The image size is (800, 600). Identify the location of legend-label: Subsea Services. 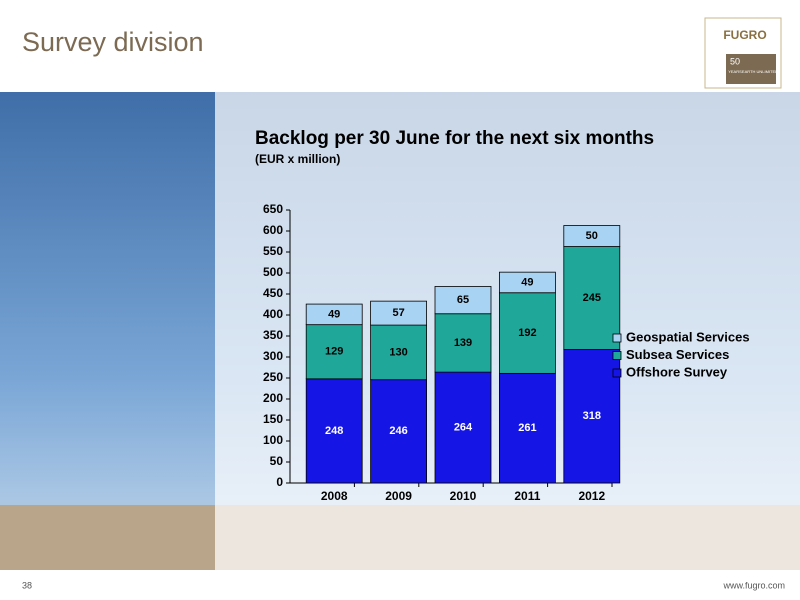
(677, 354).